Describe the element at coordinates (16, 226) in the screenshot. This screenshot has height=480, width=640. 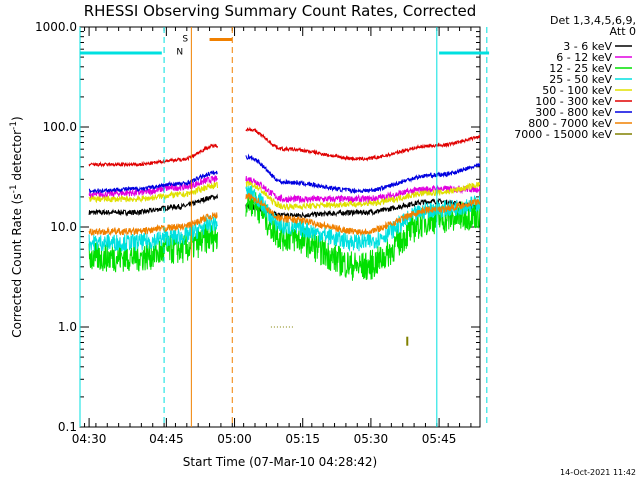
I see `y-axis-label: Corrected Count Rate (s-1 detector-1)` at that location.